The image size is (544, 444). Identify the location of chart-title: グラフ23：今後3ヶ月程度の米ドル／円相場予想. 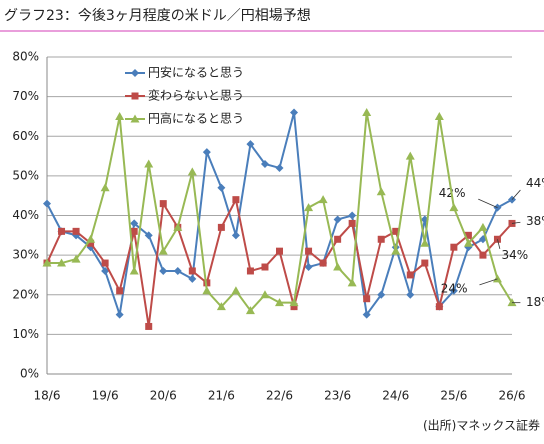
(157, 16).